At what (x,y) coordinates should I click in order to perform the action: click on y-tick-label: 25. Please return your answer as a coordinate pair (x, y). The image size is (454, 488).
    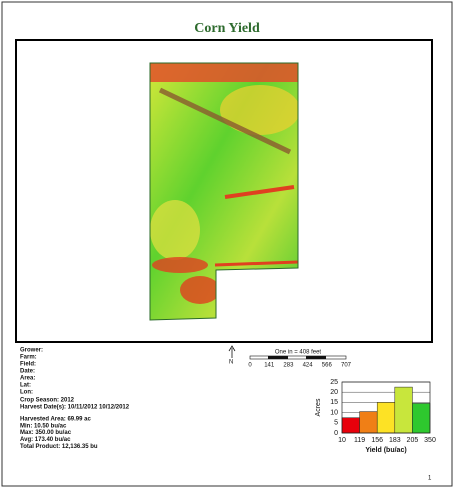
    Looking at the image, I should click on (334, 382).